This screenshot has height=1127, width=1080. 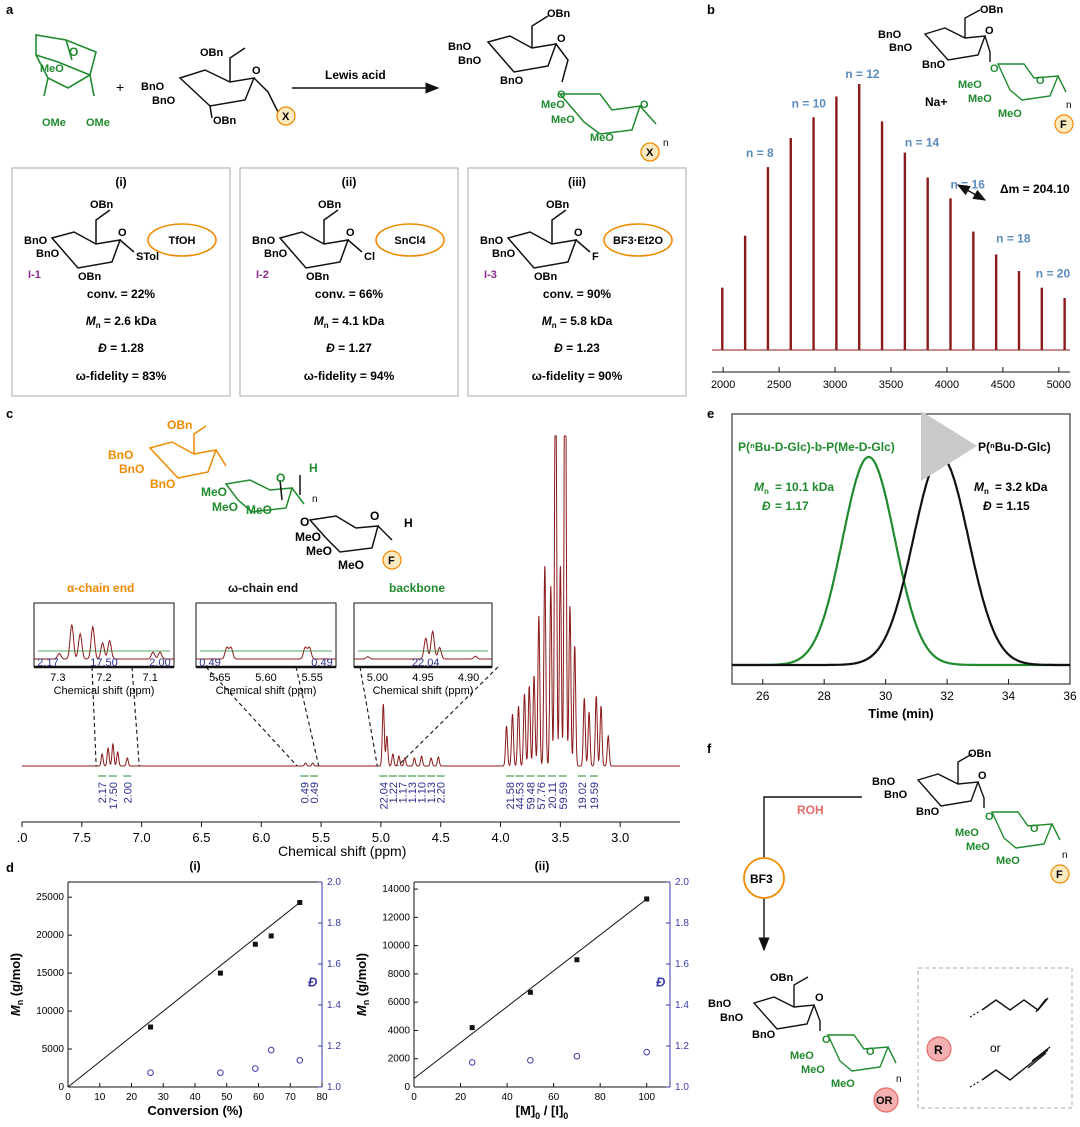 I want to click on b-bno-1: BnO, so click(x=890, y=35).